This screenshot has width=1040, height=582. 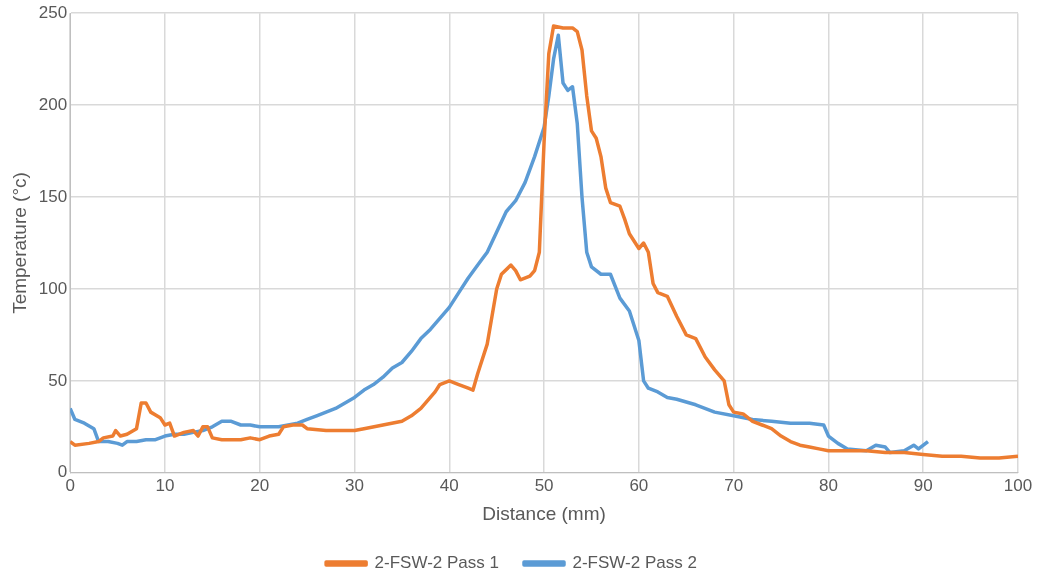 What do you see at coordinates (634, 563) in the screenshot?
I see `legend-label: 2-FSW-2 Pass 2` at bounding box center [634, 563].